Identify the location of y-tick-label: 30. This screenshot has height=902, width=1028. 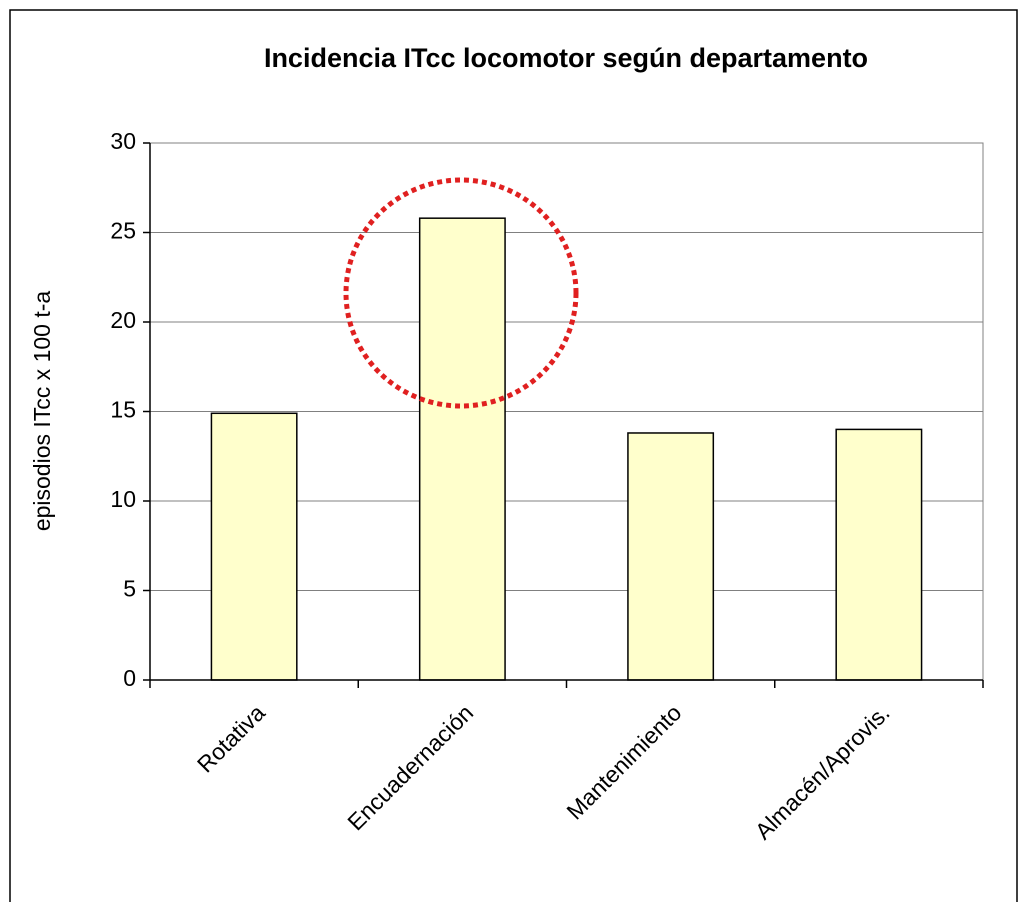
(123, 141).